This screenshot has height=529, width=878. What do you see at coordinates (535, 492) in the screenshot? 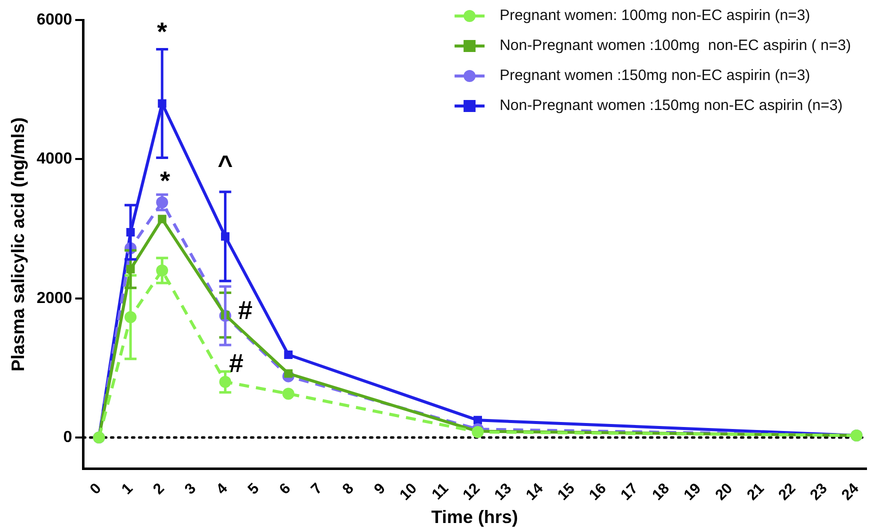
I see `x-tick-label: 14` at bounding box center [535, 492].